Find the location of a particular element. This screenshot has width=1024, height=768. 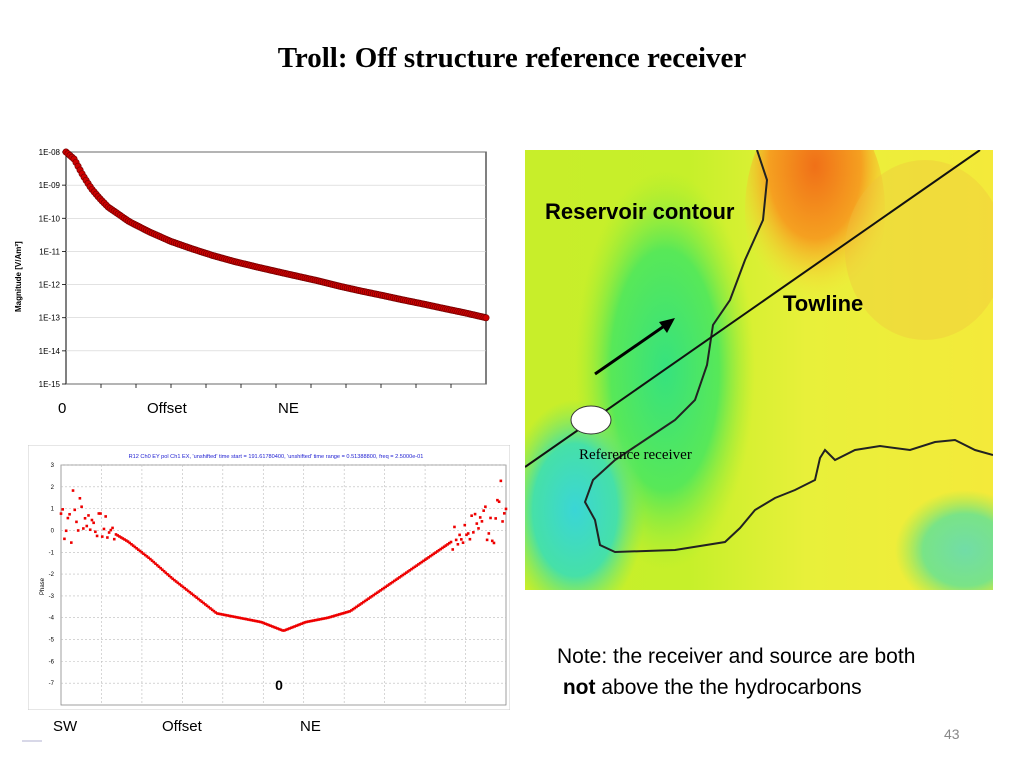

phase-tick-label: -1 is located at coordinates (52, 553).